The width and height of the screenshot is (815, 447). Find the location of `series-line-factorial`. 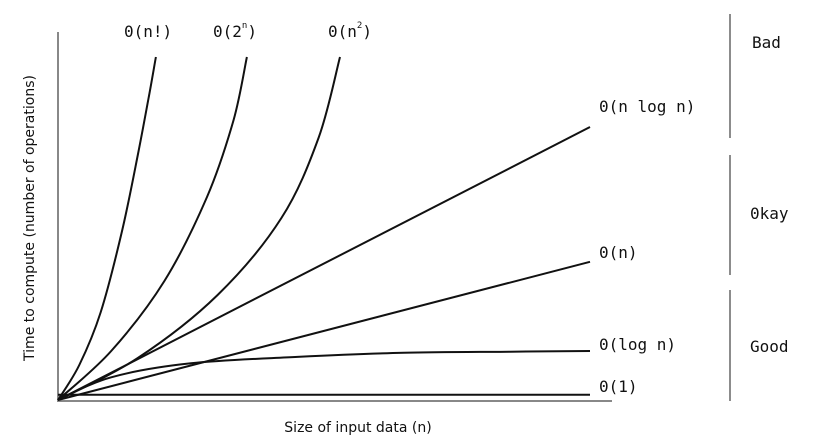

series-line-factorial is located at coordinates (107, 228).